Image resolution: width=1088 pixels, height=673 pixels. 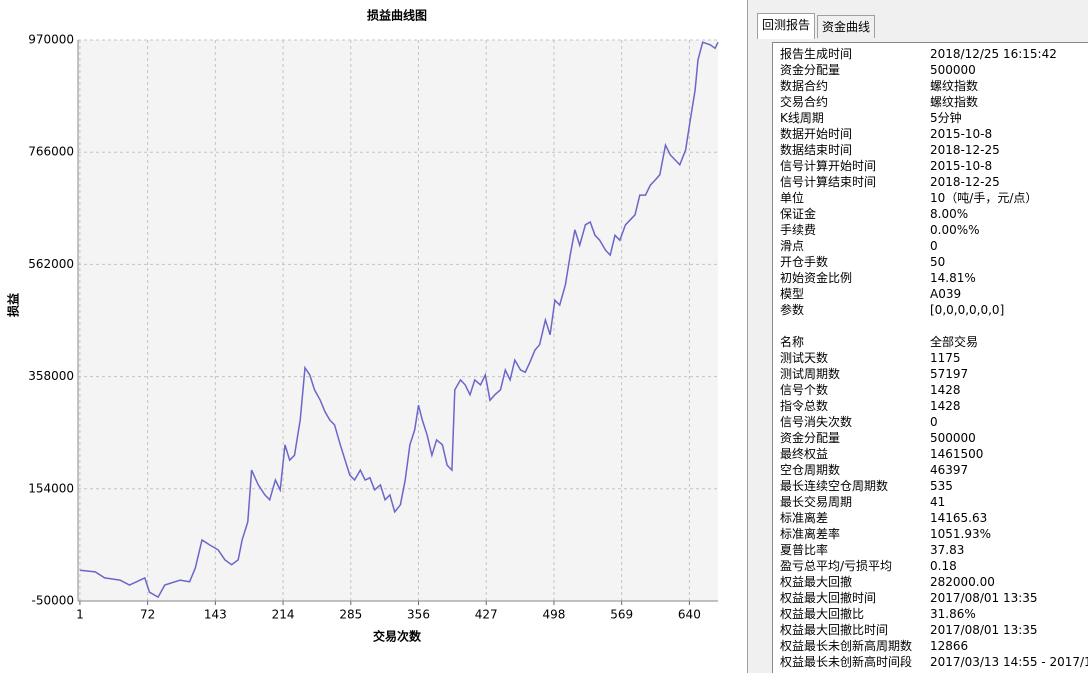 I want to click on report-value: 12866, so click(x=949, y=646).